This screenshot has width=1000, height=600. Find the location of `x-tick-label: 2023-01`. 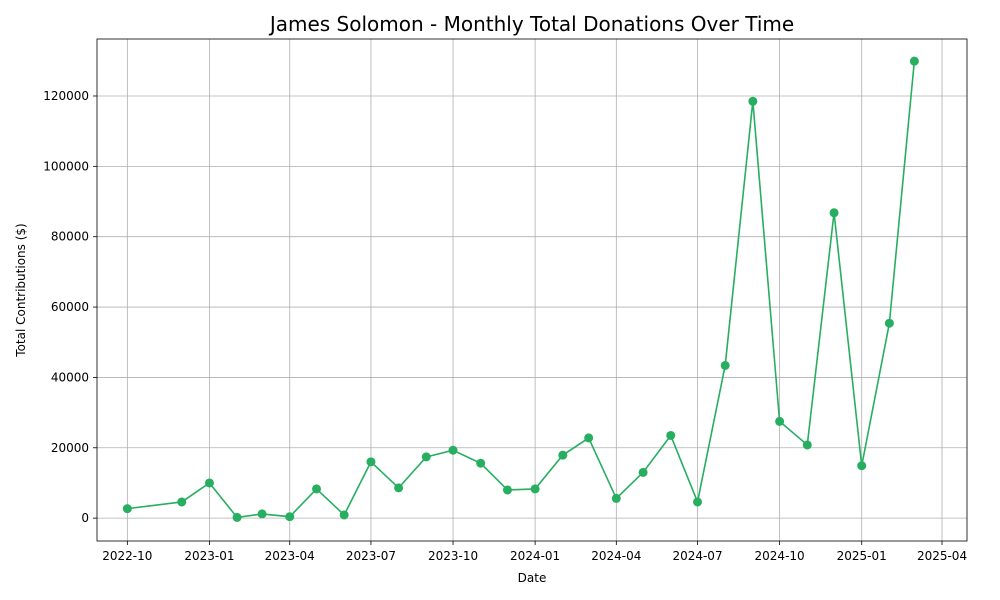

x-tick-label: 2023-01 is located at coordinates (209, 556).